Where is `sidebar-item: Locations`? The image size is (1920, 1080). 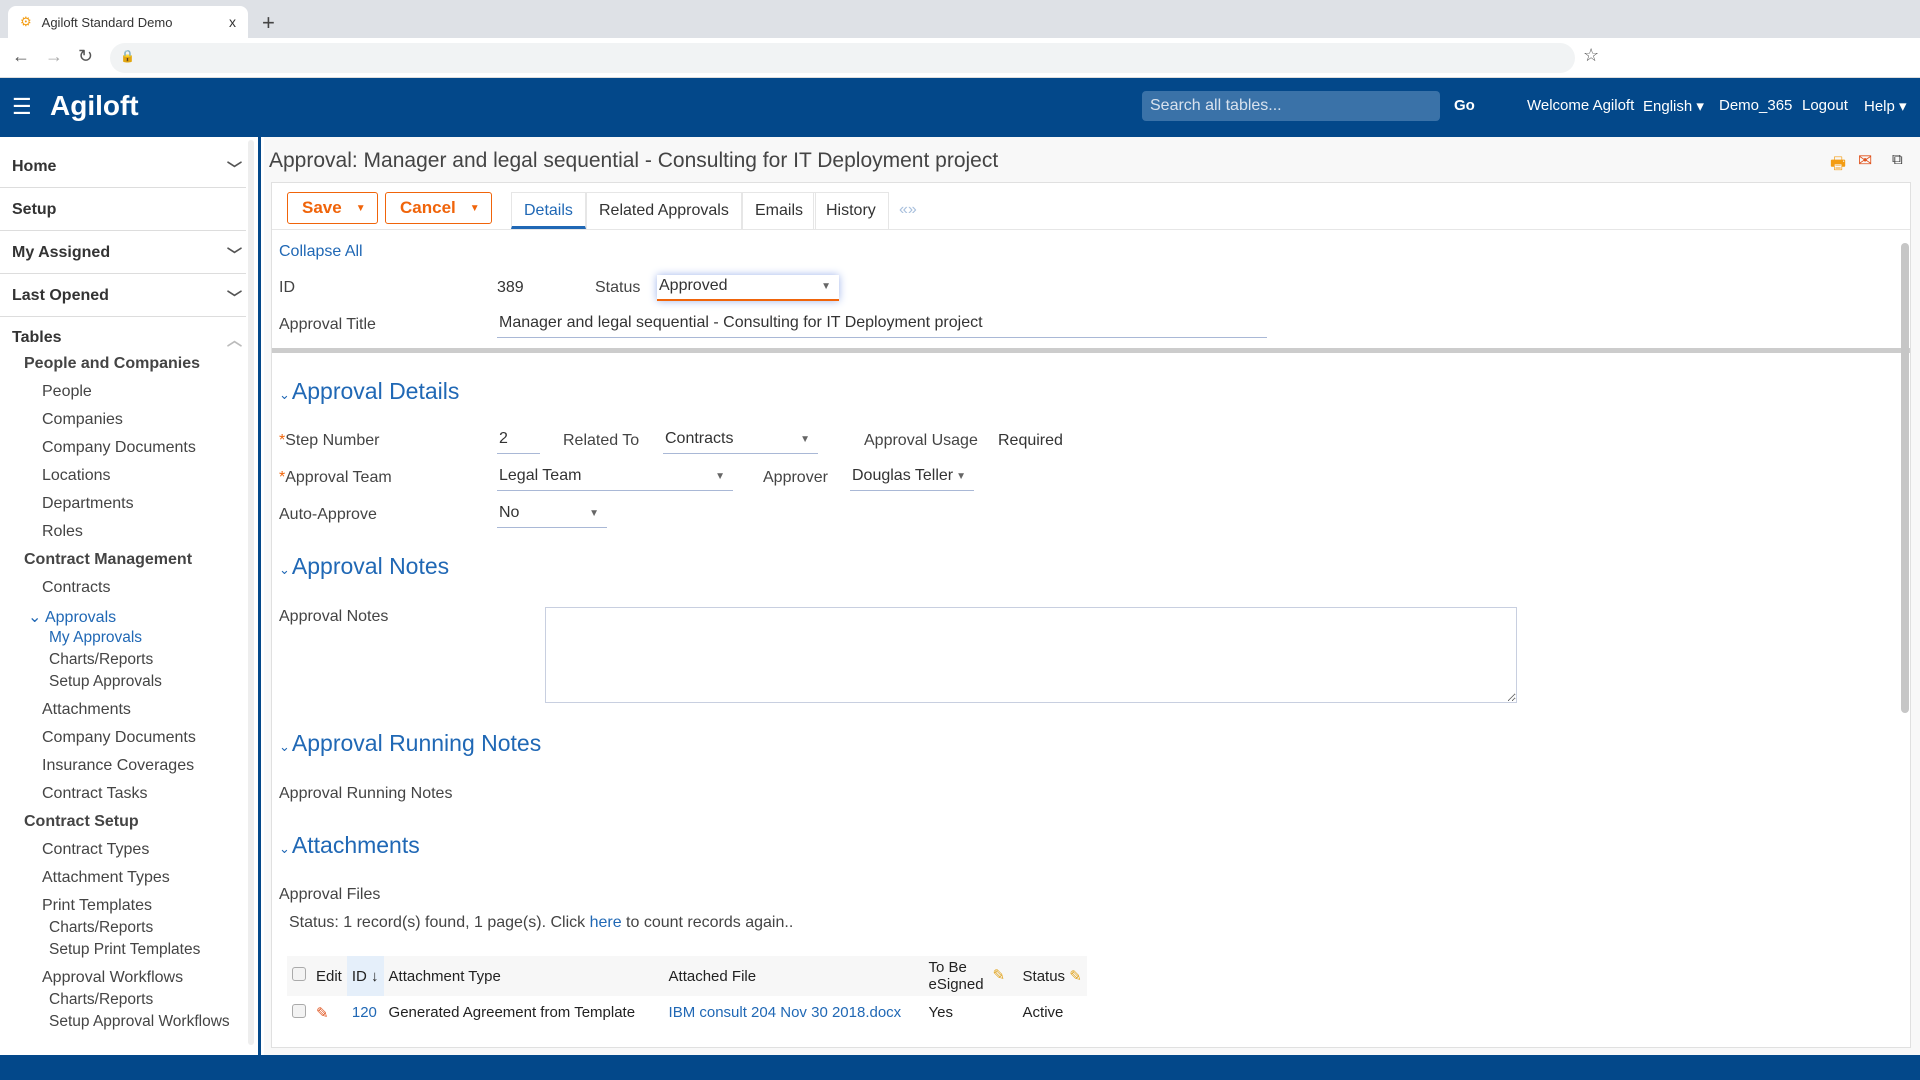
sidebar-item: Locations is located at coordinates (76, 476).